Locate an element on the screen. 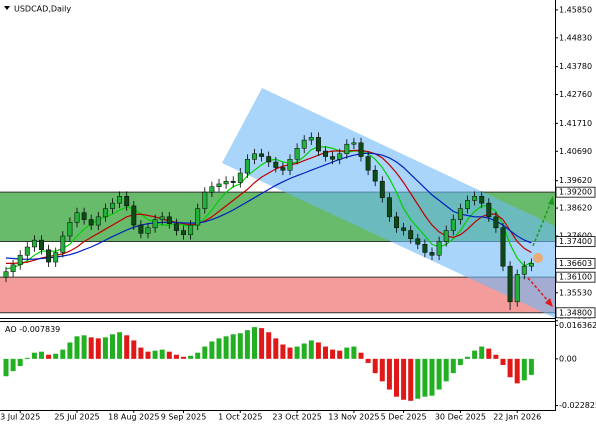 The height and width of the screenshot is (425, 596). x-tick-label: 23 Oct 2025 is located at coordinates (296, 417).